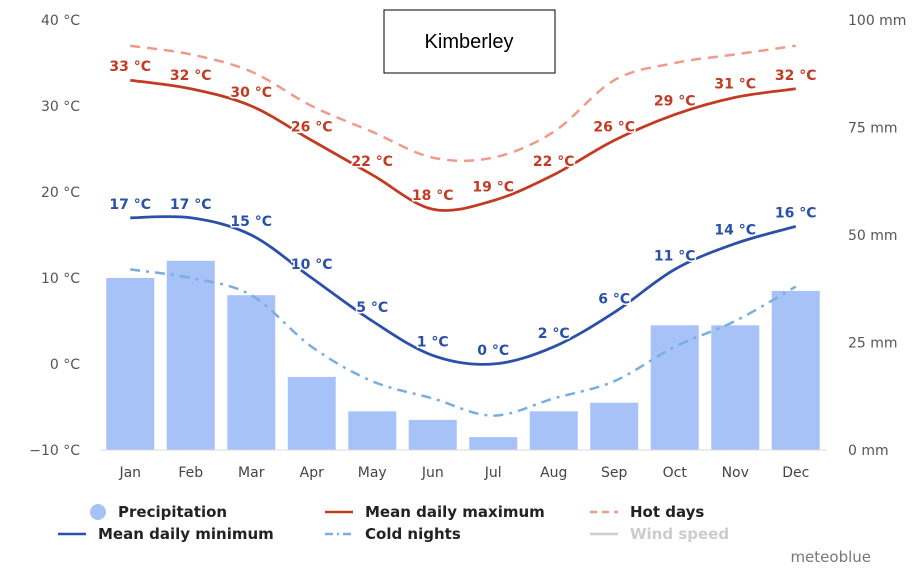 The width and height of the screenshot is (921, 571). What do you see at coordinates (60, 21) in the screenshot?
I see `y-left-tick-label: 40 °C` at bounding box center [60, 21].